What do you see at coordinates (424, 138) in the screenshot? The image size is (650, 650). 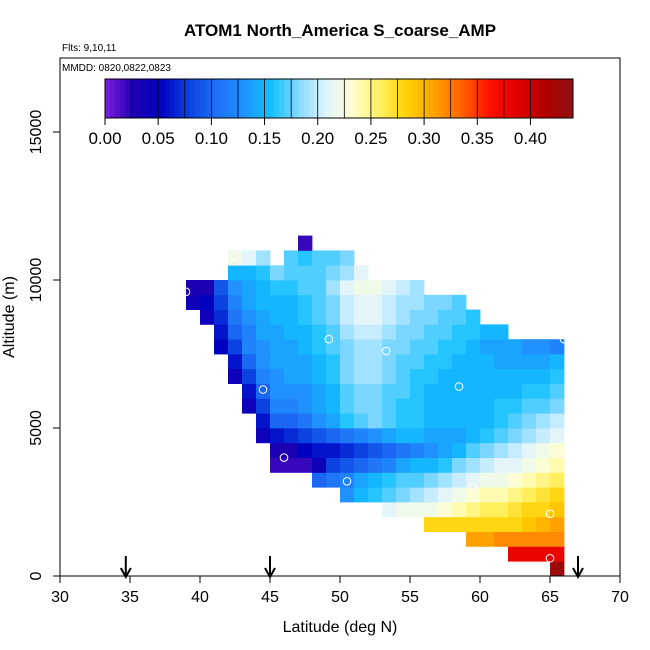 I see `colorbar-tick-label: 0.30` at bounding box center [424, 138].